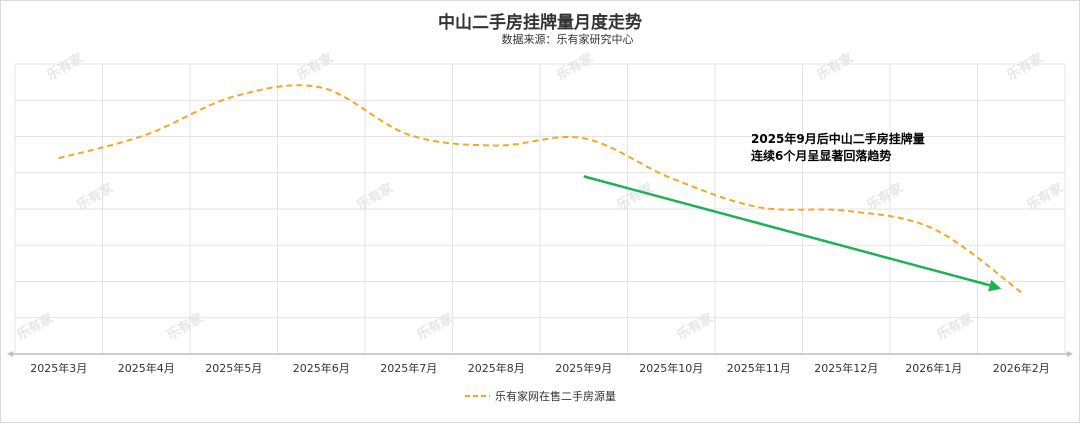 Image resolution: width=1080 pixels, height=423 pixels. Describe the element at coordinates (933, 368) in the screenshot. I see `x-tick-label: 2026年1月` at that location.